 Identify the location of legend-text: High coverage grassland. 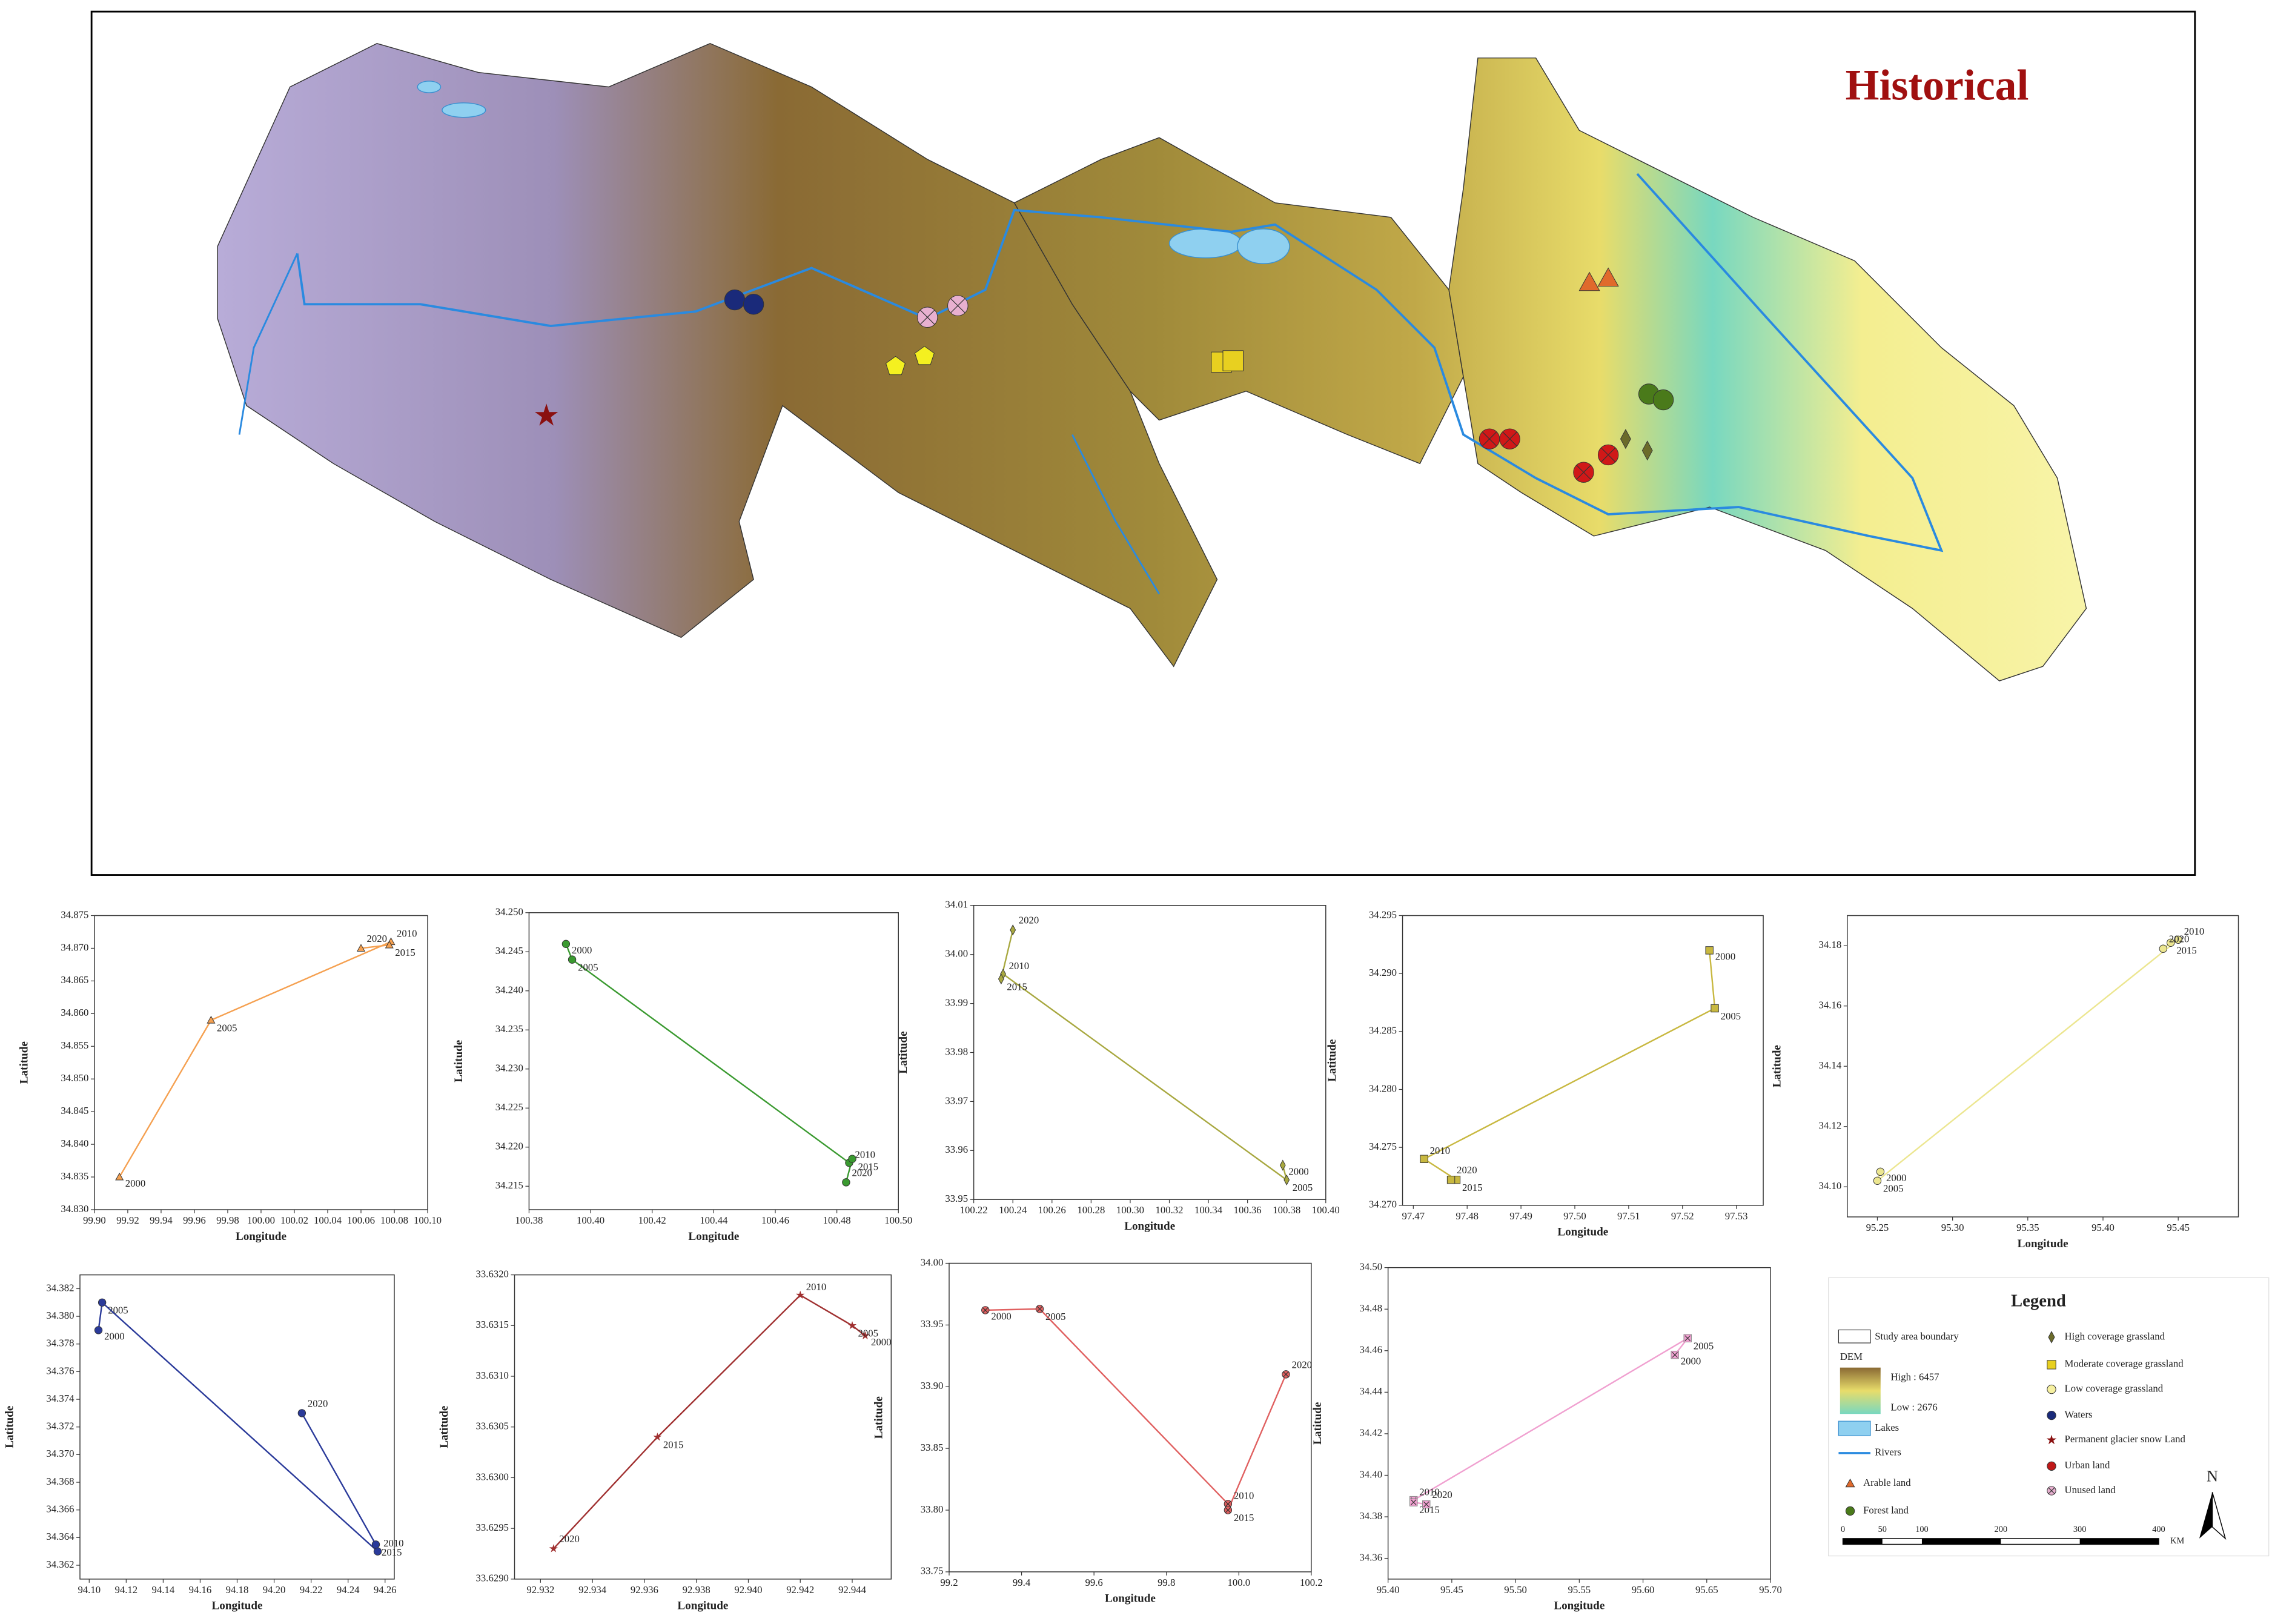
(2115, 1336).